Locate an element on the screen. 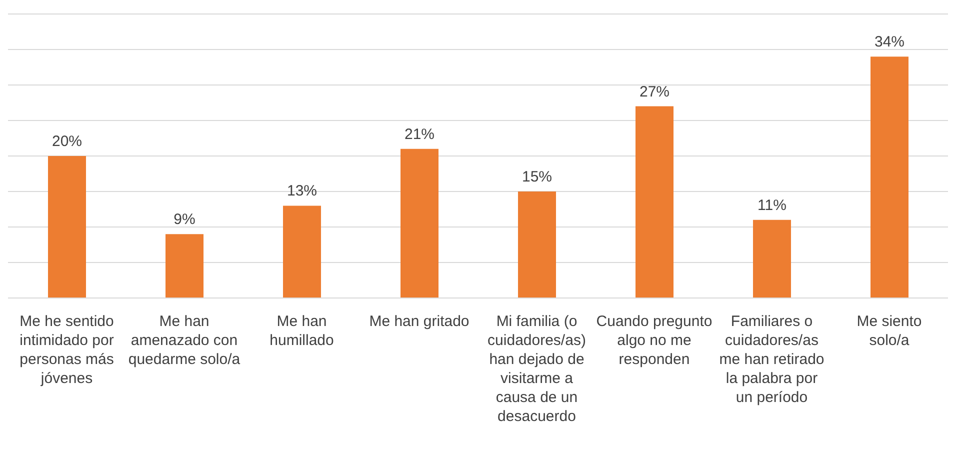 The height and width of the screenshot is (456, 961). data-label: 15% is located at coordinates (537, 177).